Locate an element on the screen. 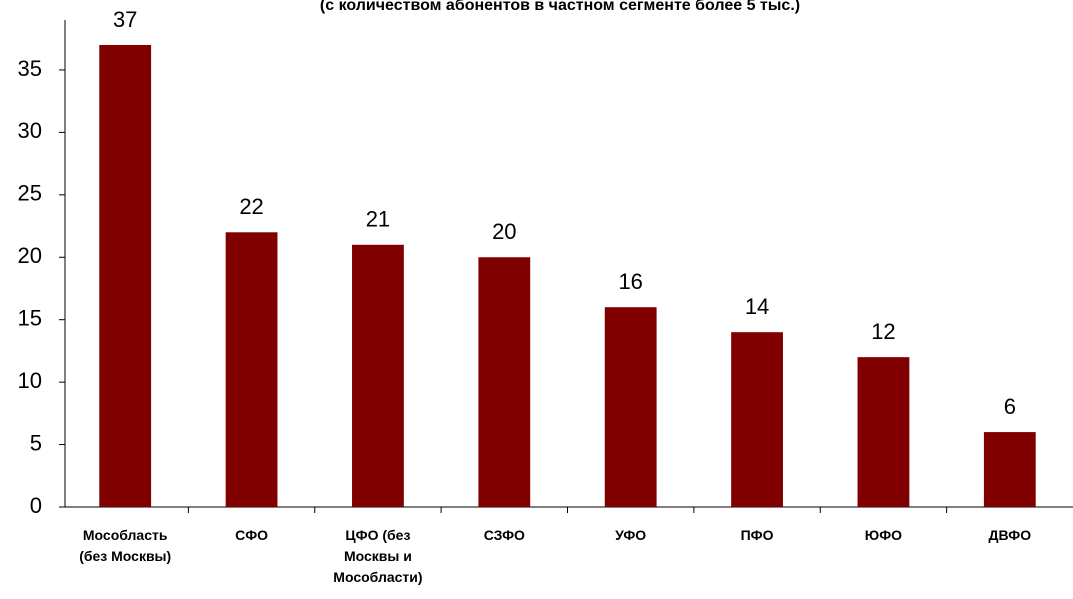 The height and width of the screenshot is (599, 1073). y-tick-label: 0 is located at coordinates (36, 505).